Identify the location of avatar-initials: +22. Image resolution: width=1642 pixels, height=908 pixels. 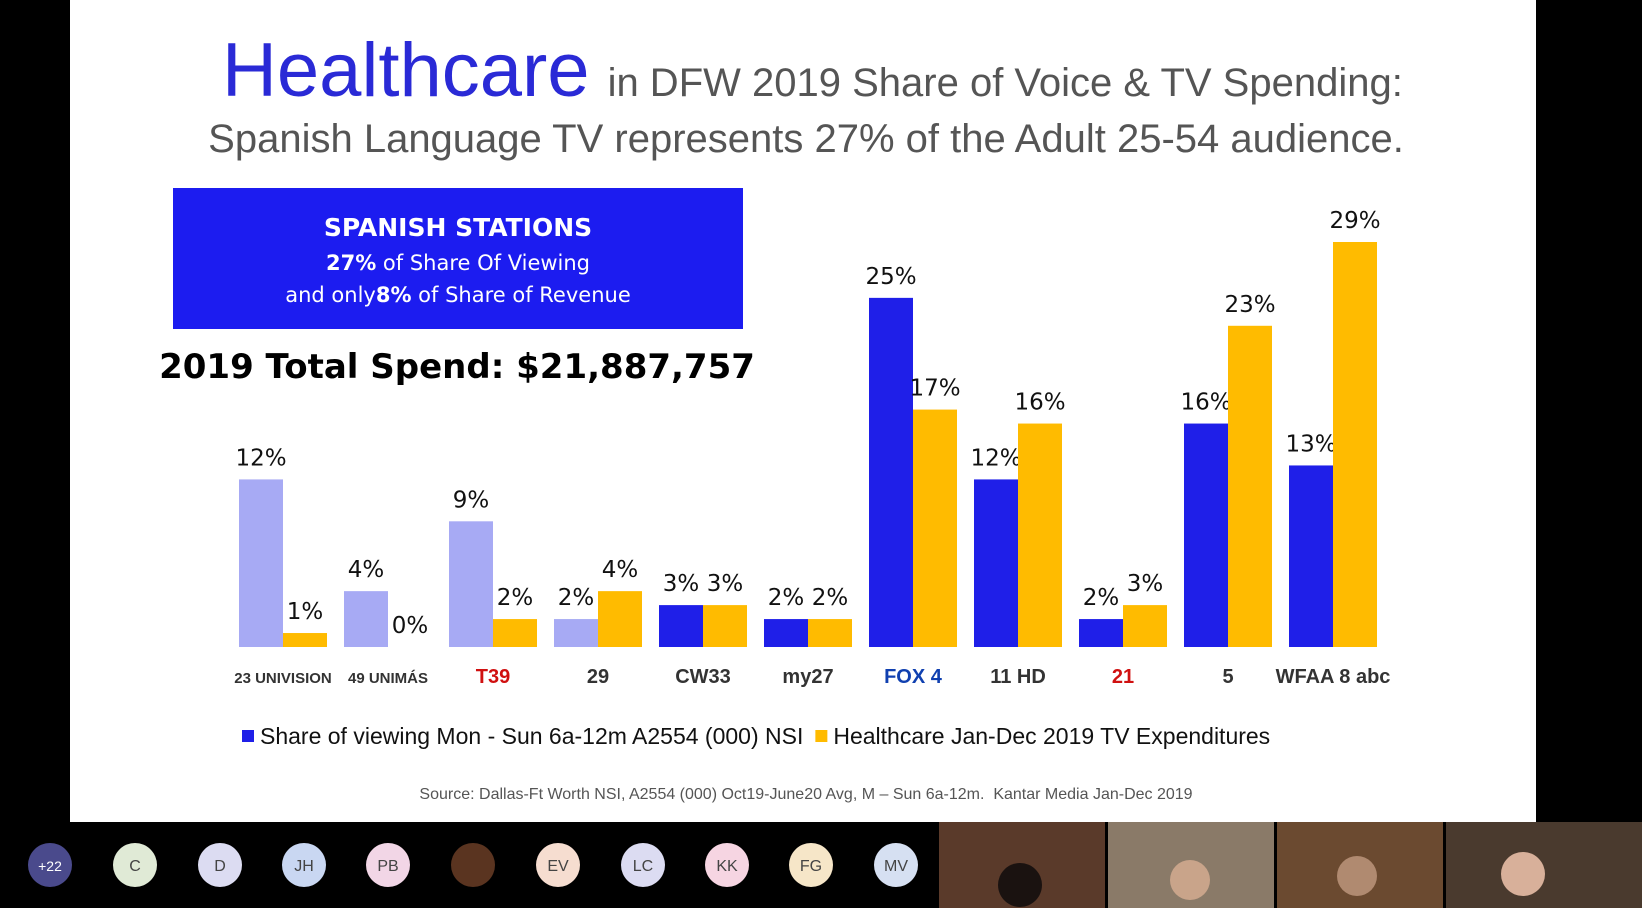
(50, 866).